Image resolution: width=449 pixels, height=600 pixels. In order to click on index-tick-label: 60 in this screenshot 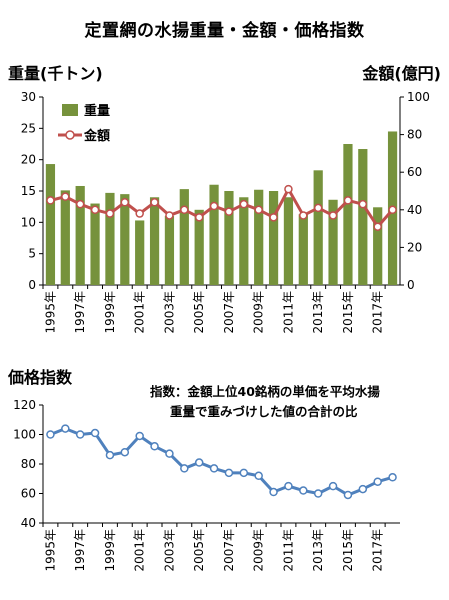, I will do `click(28, 494)`.